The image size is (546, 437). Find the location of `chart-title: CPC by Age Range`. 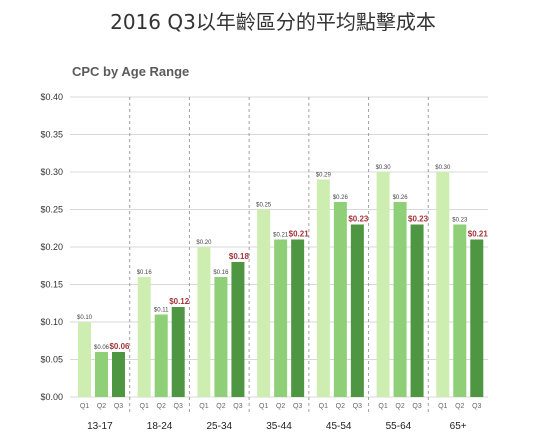

chart-title: CPC by Age Range is located at coordinates (131, 71).